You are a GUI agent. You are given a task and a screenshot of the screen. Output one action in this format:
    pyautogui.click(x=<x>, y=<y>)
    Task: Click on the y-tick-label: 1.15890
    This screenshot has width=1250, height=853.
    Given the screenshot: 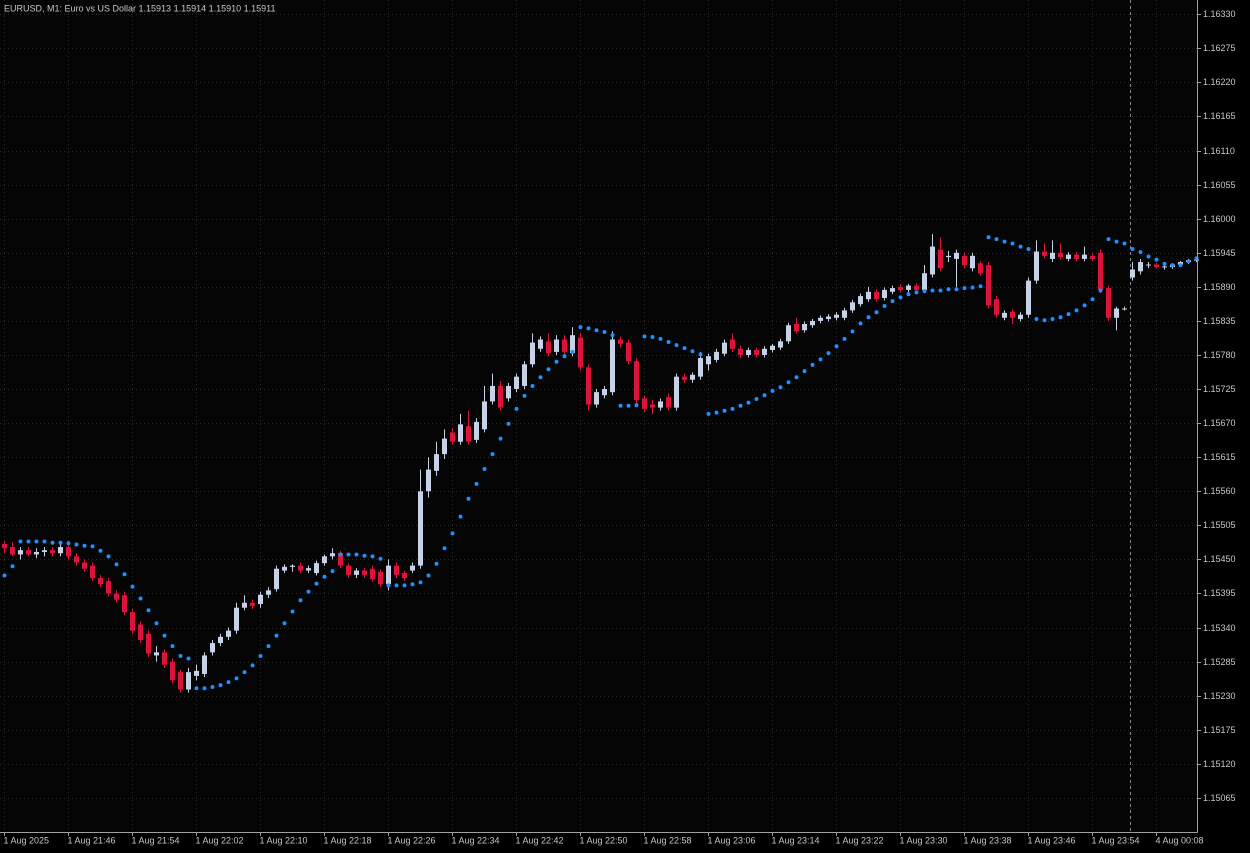 What is the action you would take?
    pyautogui.click(x=1219, y=287)
    